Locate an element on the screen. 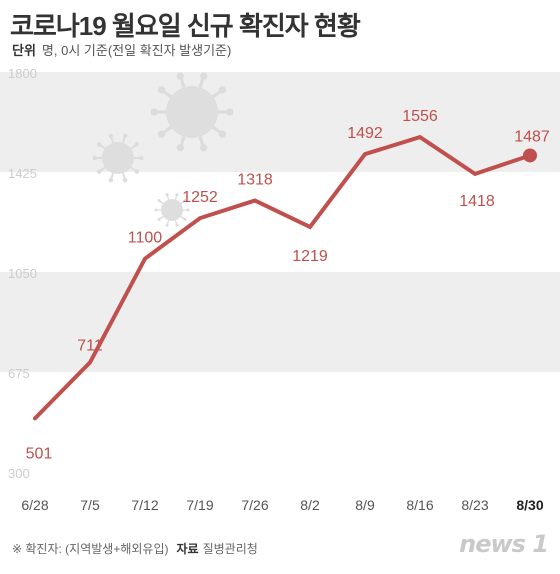  unit-label: 단위 is located at coordinates (24, 50).